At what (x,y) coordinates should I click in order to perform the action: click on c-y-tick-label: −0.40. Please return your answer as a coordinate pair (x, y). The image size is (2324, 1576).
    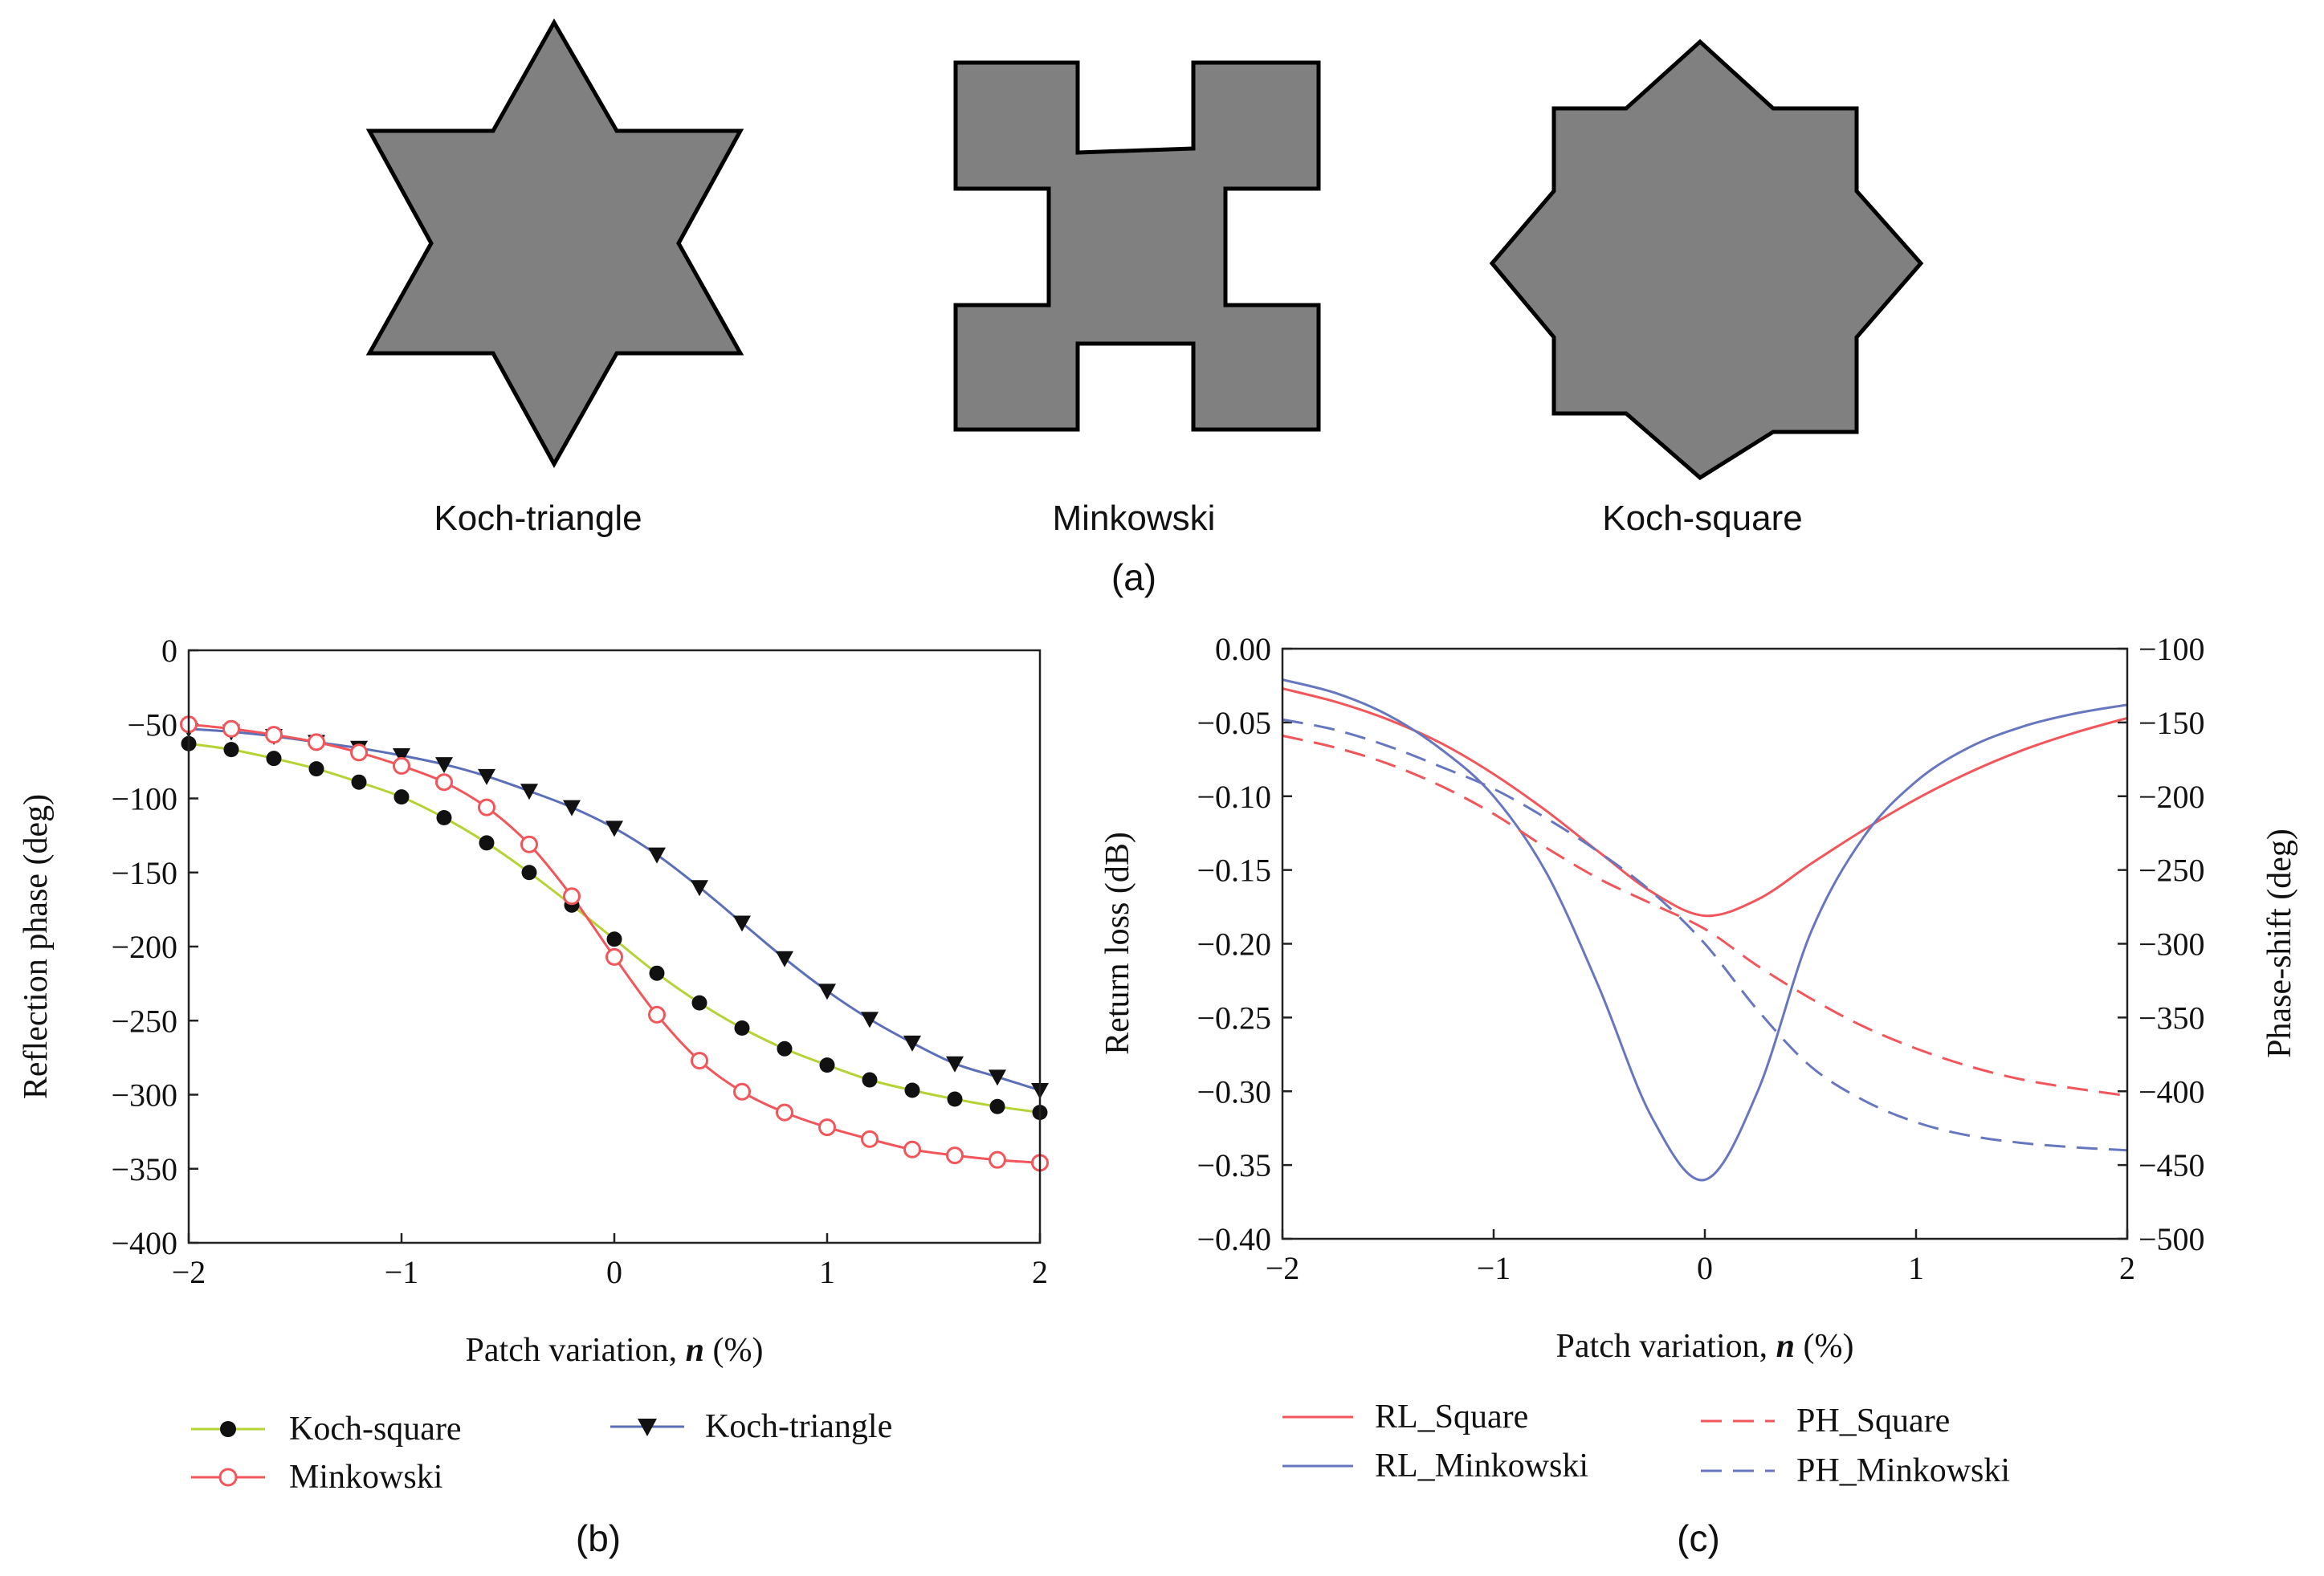
    Looking at the image, I should click on (1234, 1239).